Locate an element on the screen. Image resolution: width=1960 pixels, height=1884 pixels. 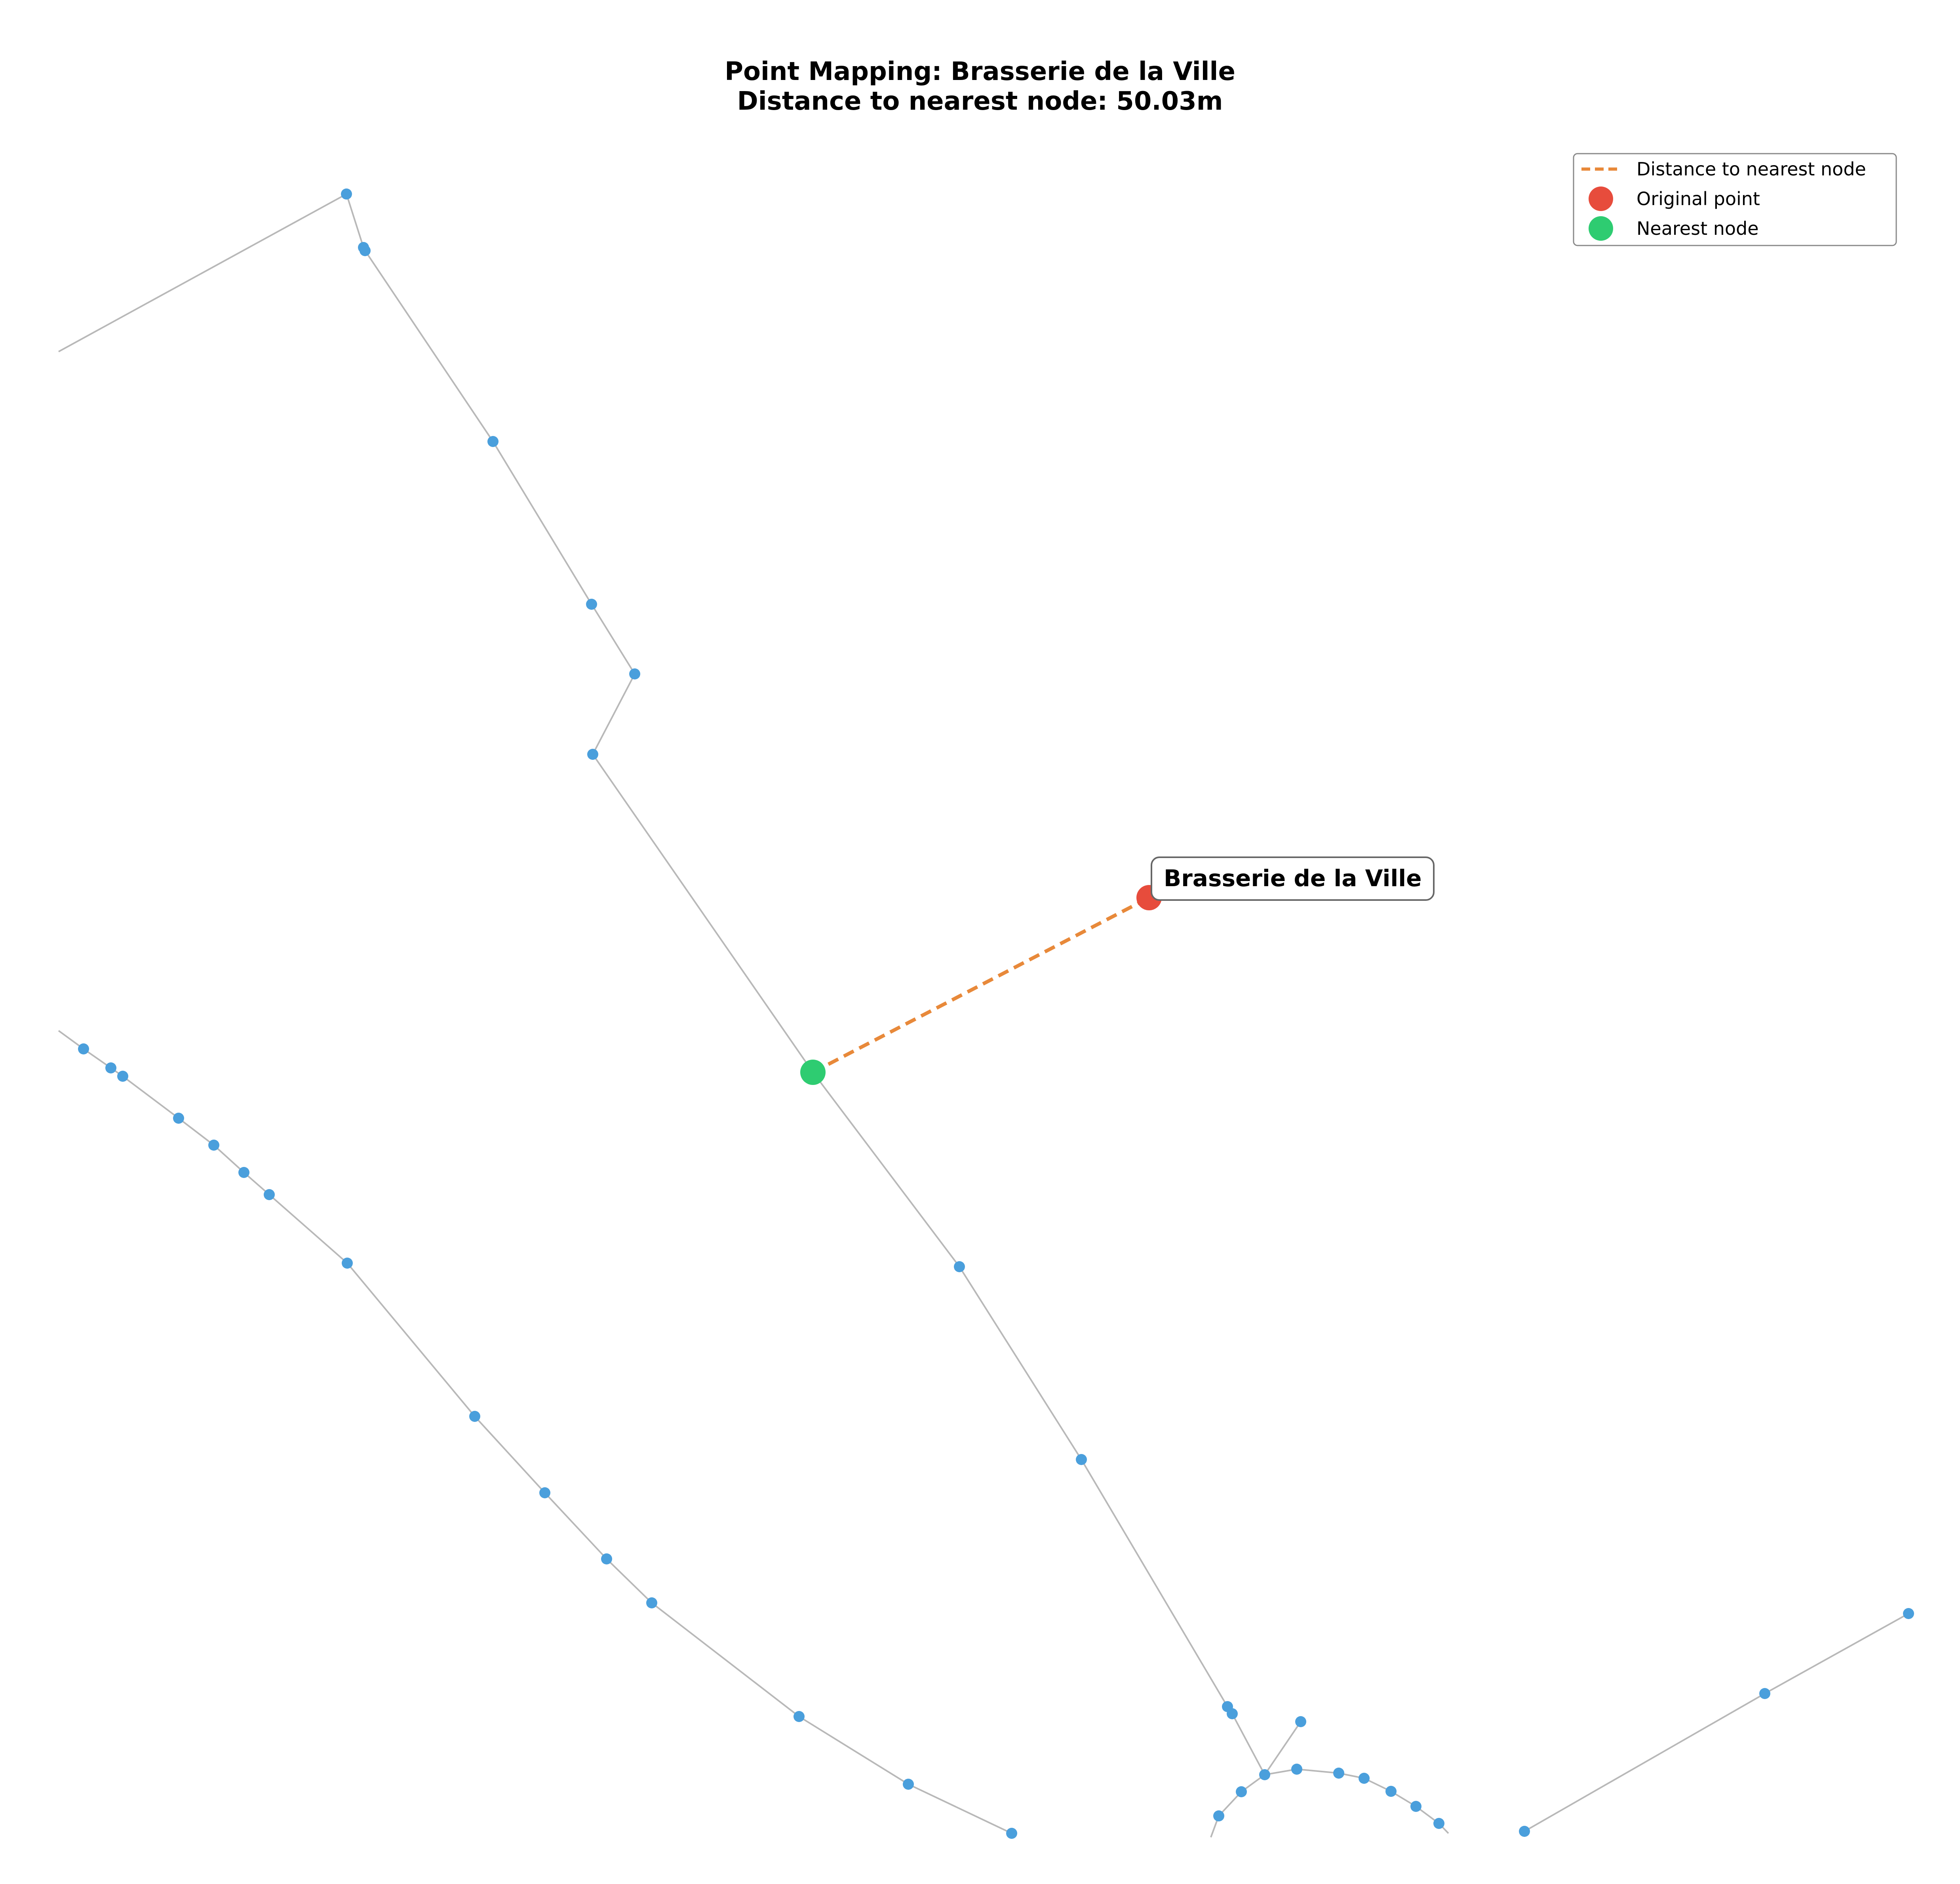
place-label-box is located at coordinates (1293, 878).